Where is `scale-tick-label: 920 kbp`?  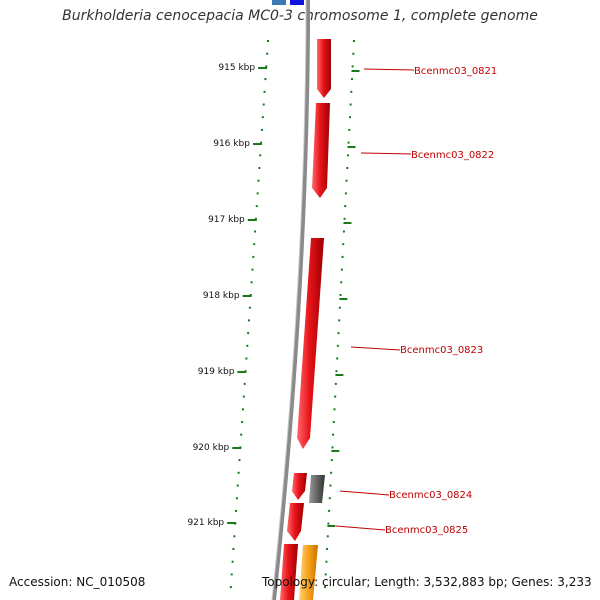 scale-tick-label: 920 kbp is located at coordinates (211, 448).